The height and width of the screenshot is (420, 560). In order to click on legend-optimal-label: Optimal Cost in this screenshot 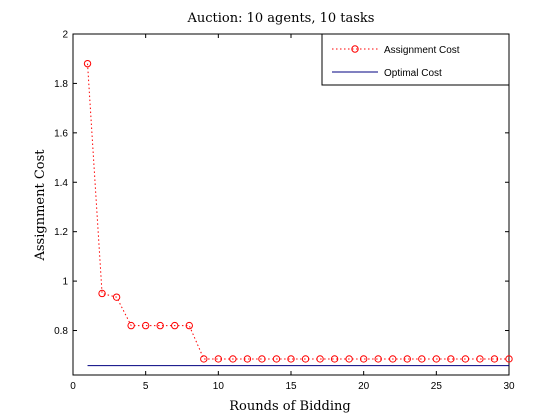, I will do `click(413, 73)`.